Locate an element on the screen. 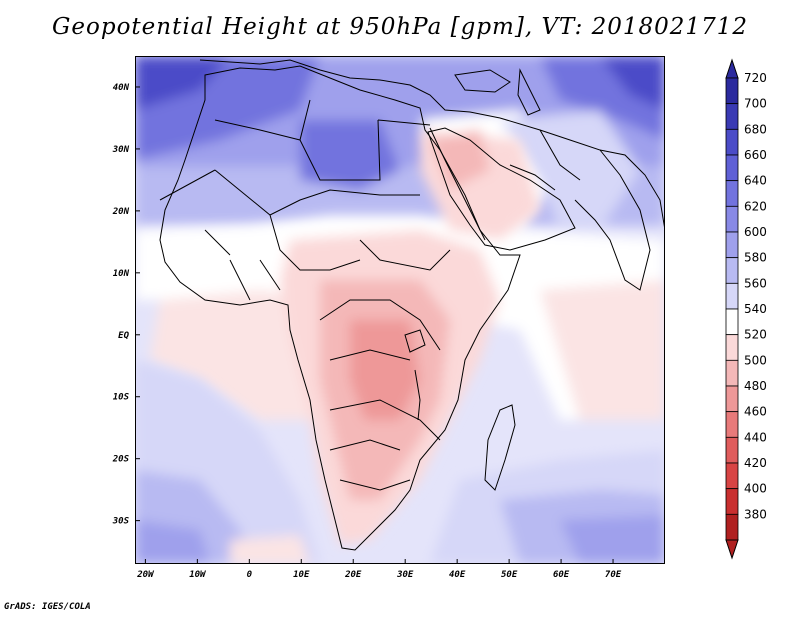 This screenshot has height=618, width=800. colorbar-label: 600 is located at coordinates (755, 232).